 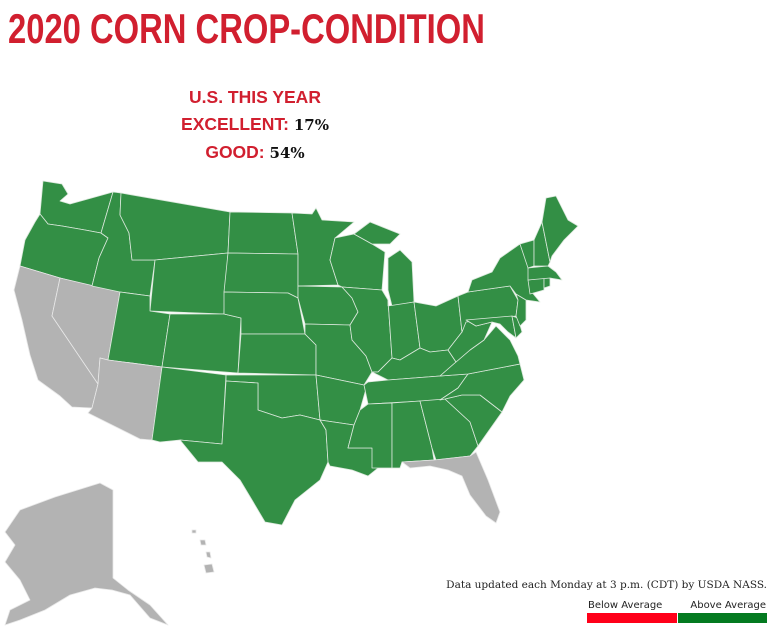 What do you see at coordinates (287, 153) in the screenshot?
I see `good-value: 54%` at bounding box center [287, 153].